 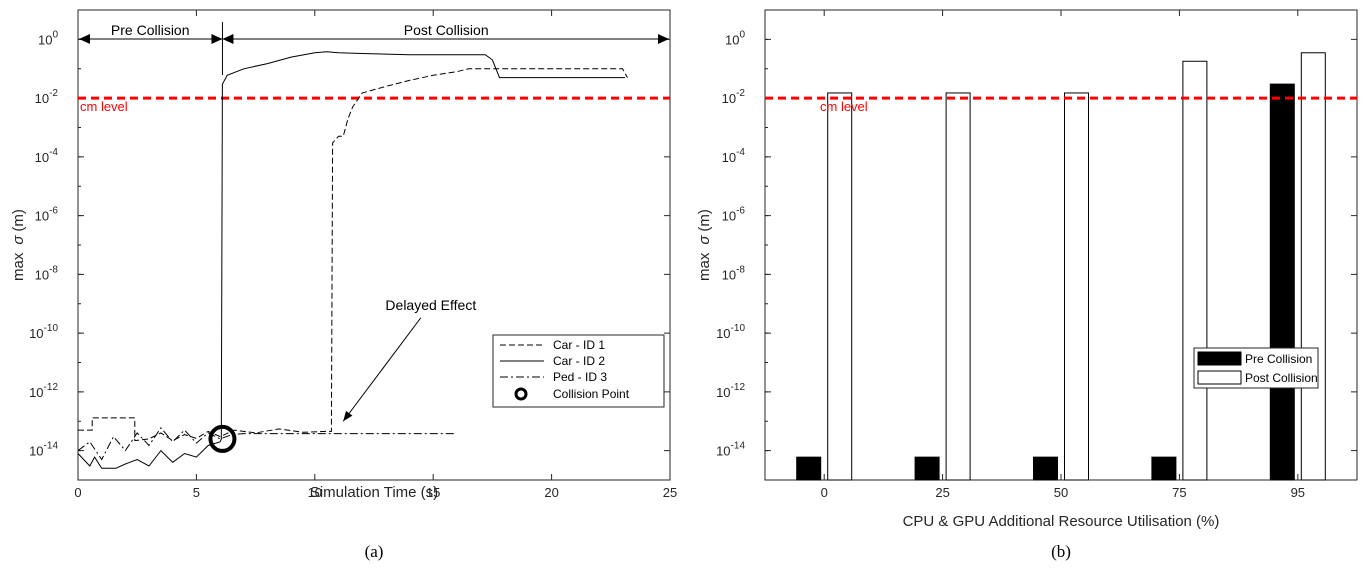 What do you see at coordinates (18, 245) in the screenshot?
I see `y-axis-label-a: maxσ(m)` at bounding box center [18, 245].